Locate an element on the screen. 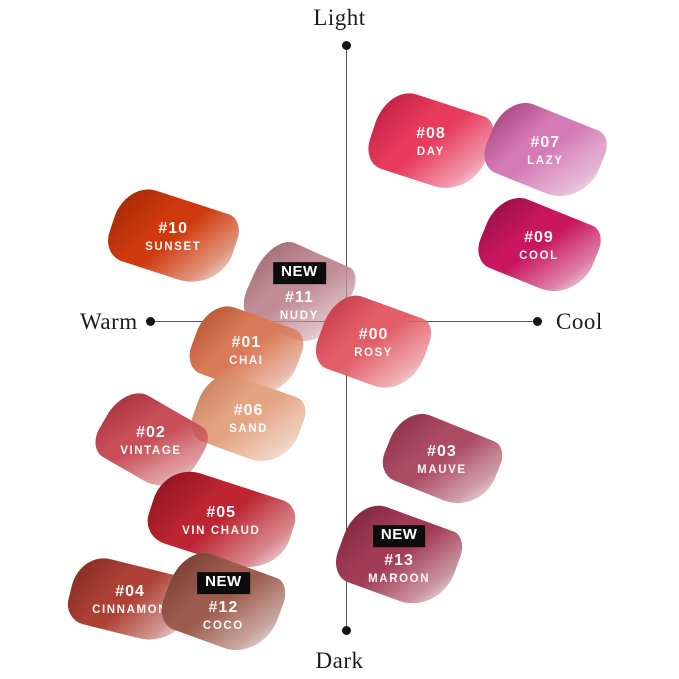 Image resolution: width=679 pixels, height=679 pixels. axis-dot-left is located at coordinates (150, 321).